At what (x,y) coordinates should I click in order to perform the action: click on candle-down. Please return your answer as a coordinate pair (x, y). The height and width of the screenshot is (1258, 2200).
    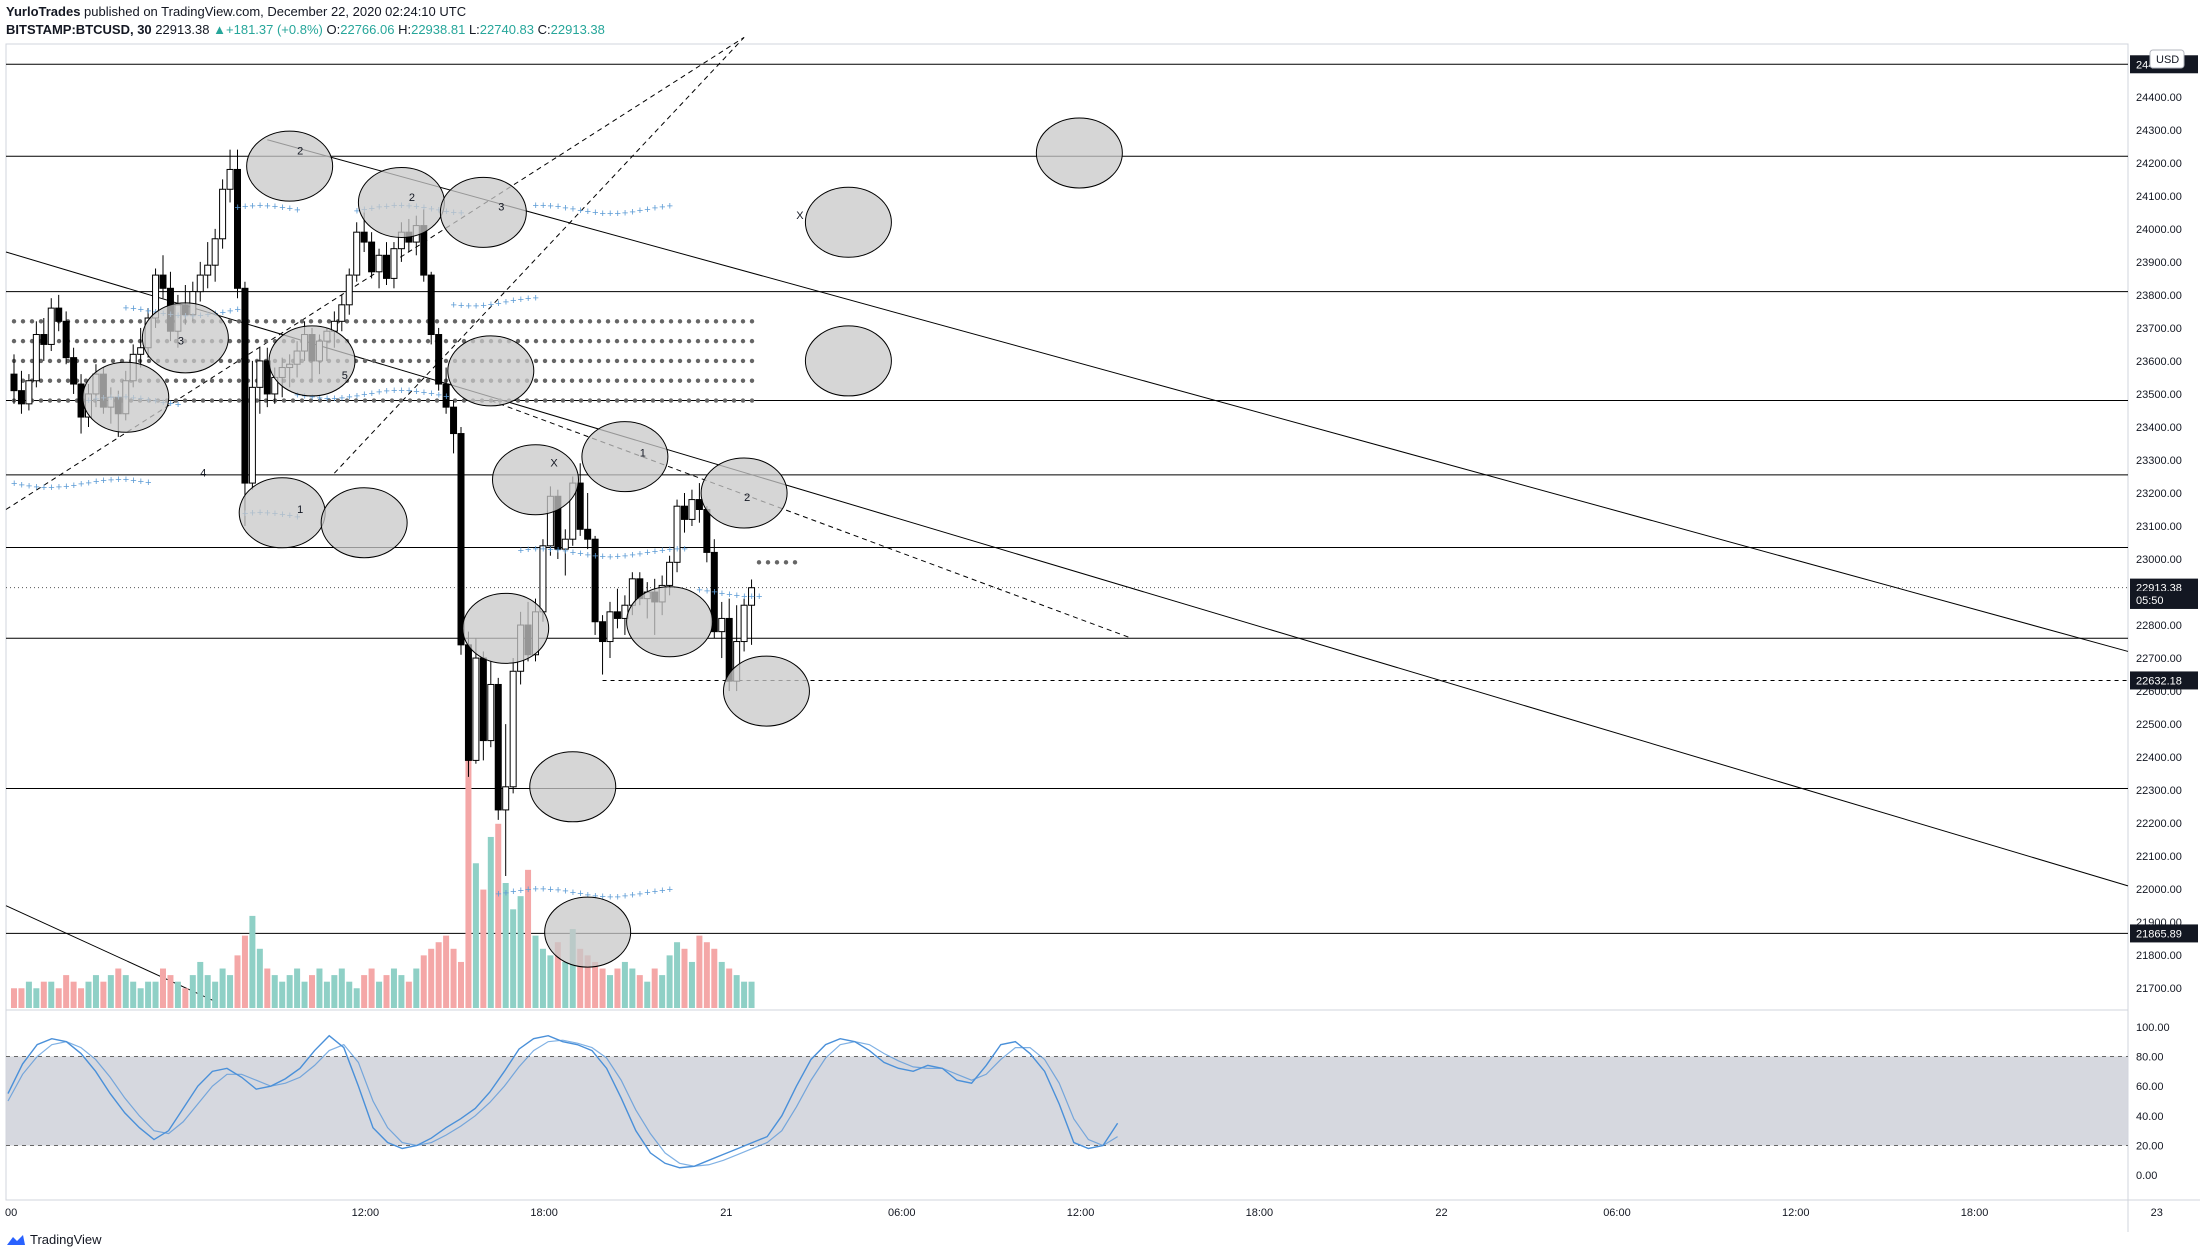
    Looking at the image, I should click on (595, 580).